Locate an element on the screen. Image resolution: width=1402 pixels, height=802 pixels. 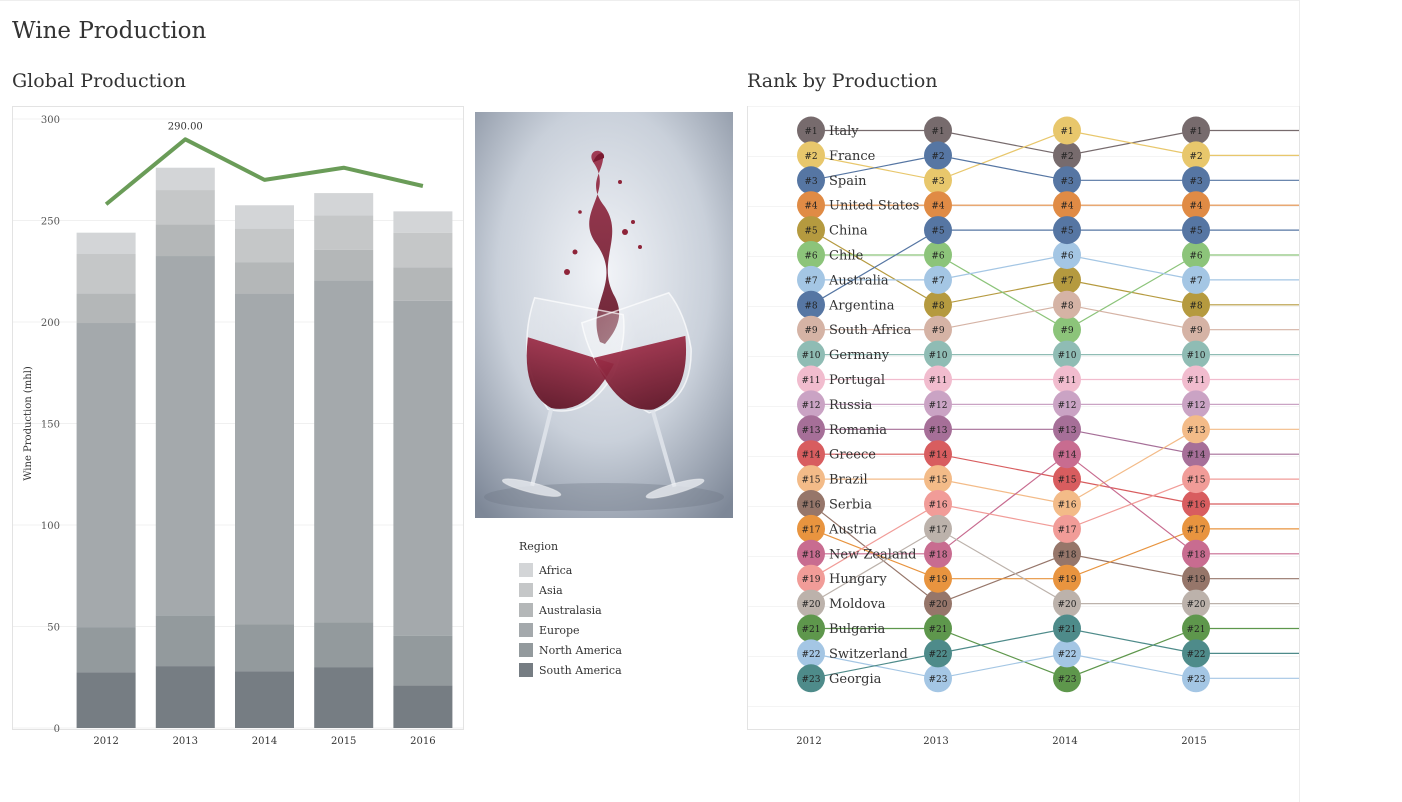
rank-line-bulgaria is located at coordinates (1004, 653).